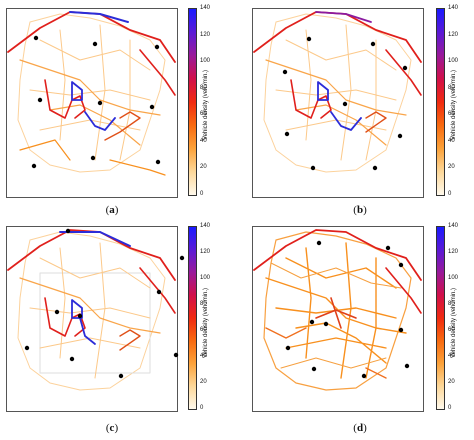 This screenshot has width=474, height=440. What do you see at coordinates (345, 103) in the screenshot?
I see `marker-group-b` at bounding box center [345, 103].